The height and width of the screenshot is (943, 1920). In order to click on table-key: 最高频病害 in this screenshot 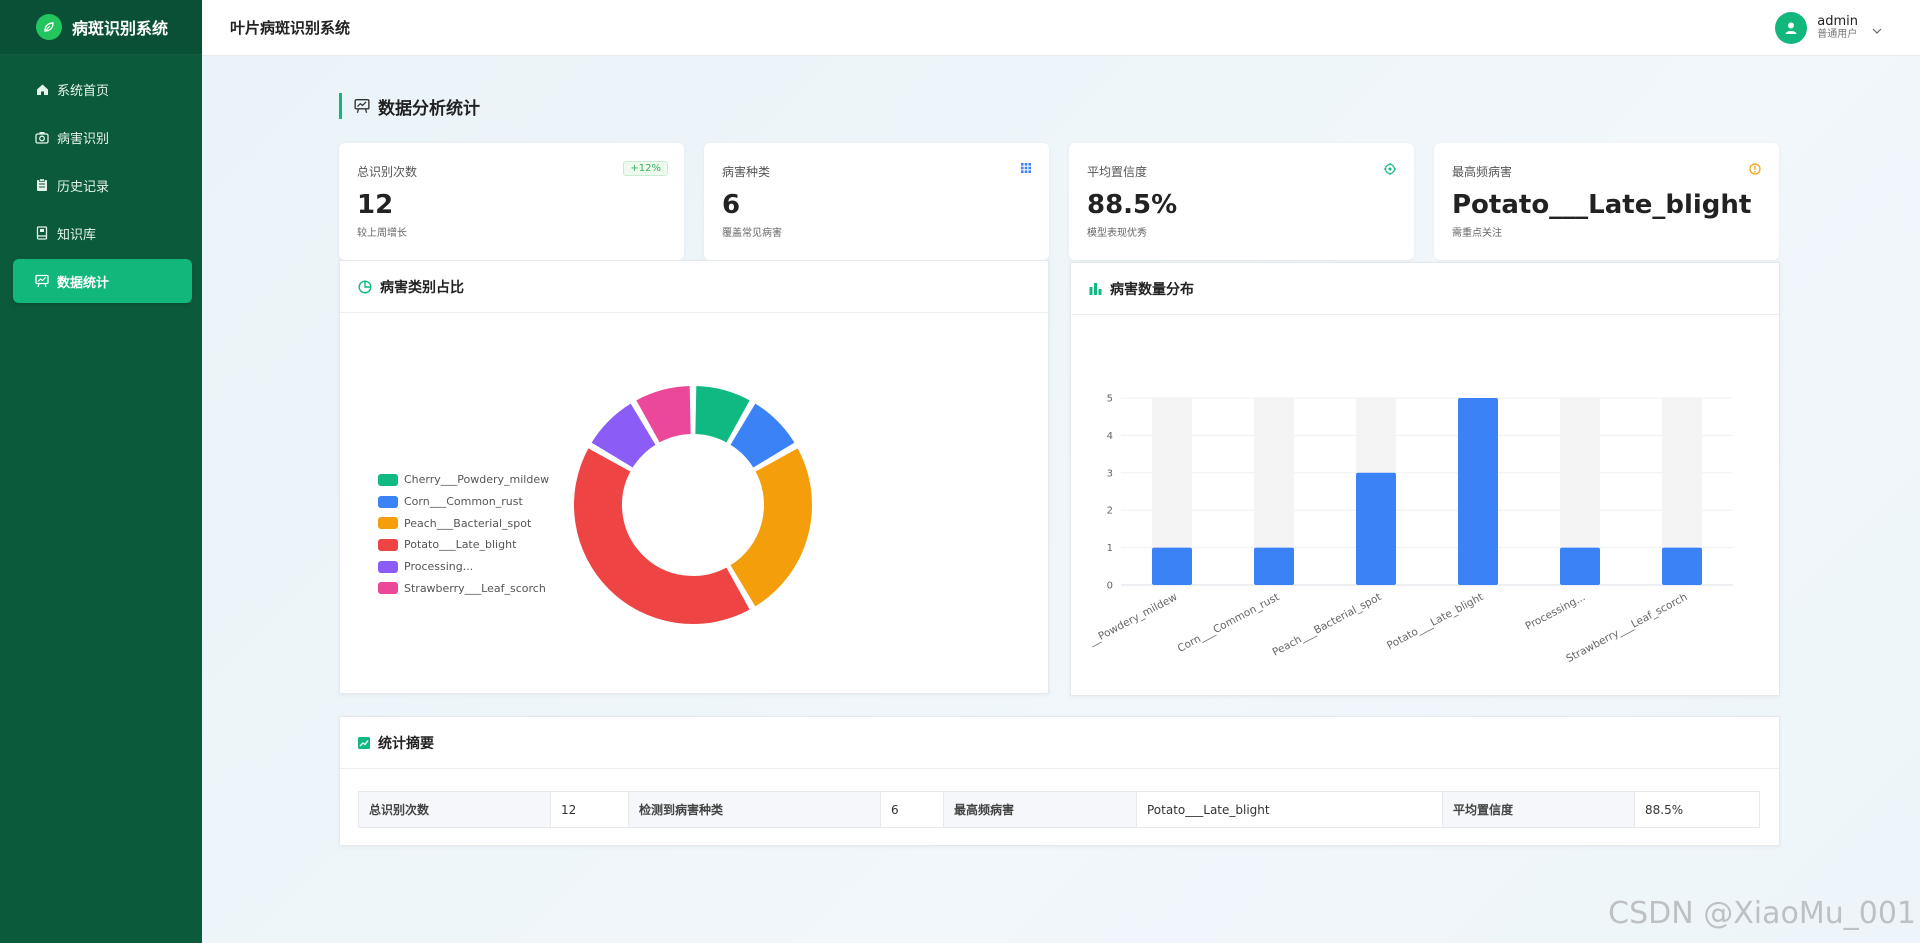, I will do `click(1040, 809)`.